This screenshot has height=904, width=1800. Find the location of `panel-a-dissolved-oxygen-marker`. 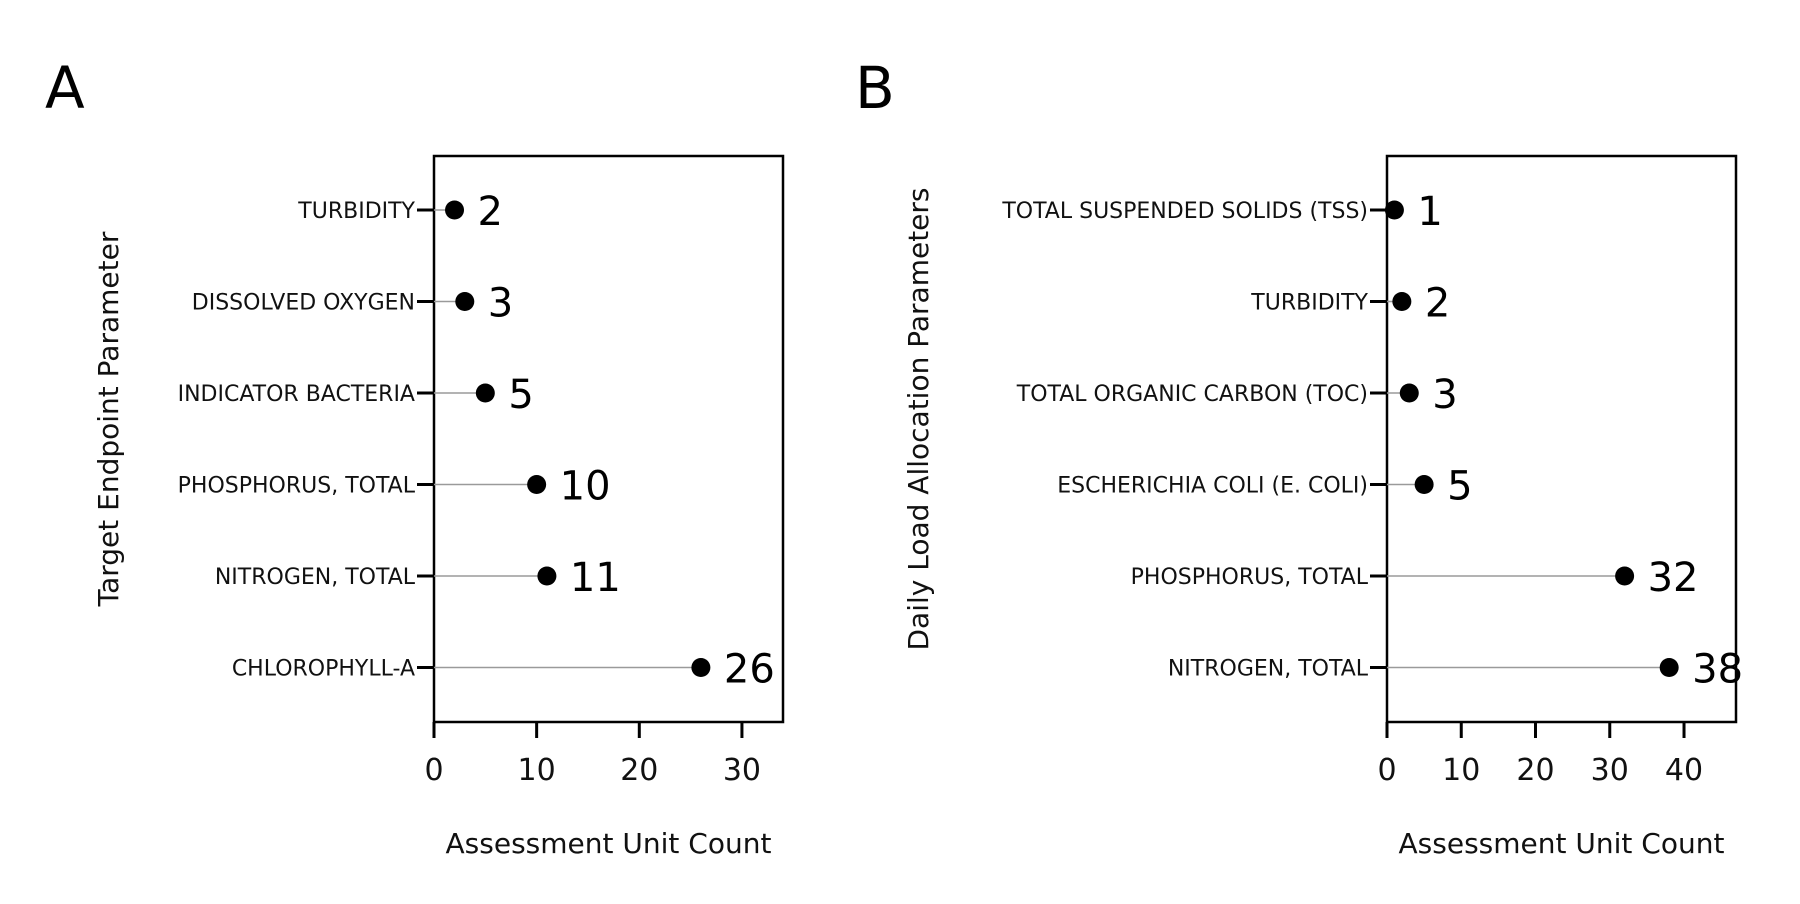

panel-a-dissolved-oxygen-marker is located at coordinates (465, 301).